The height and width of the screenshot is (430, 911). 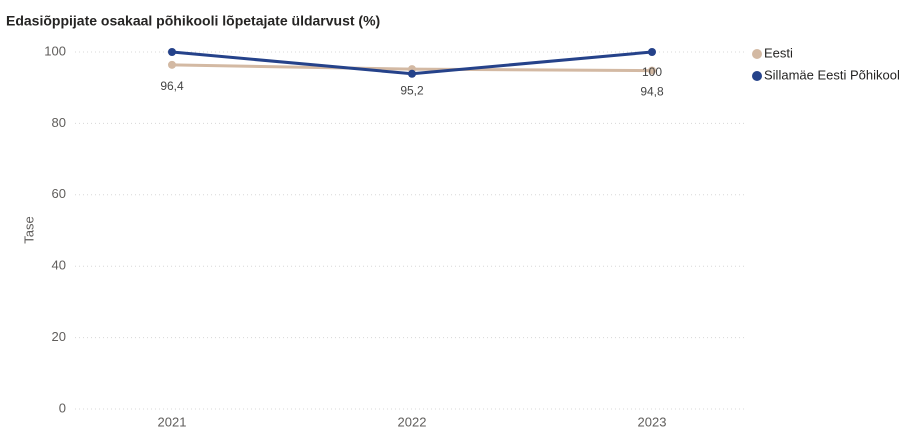 What do you see at coordinates (59, 122) in the screenshot?
I see `y-tick-label: 80` at bounding box center [59, 122].